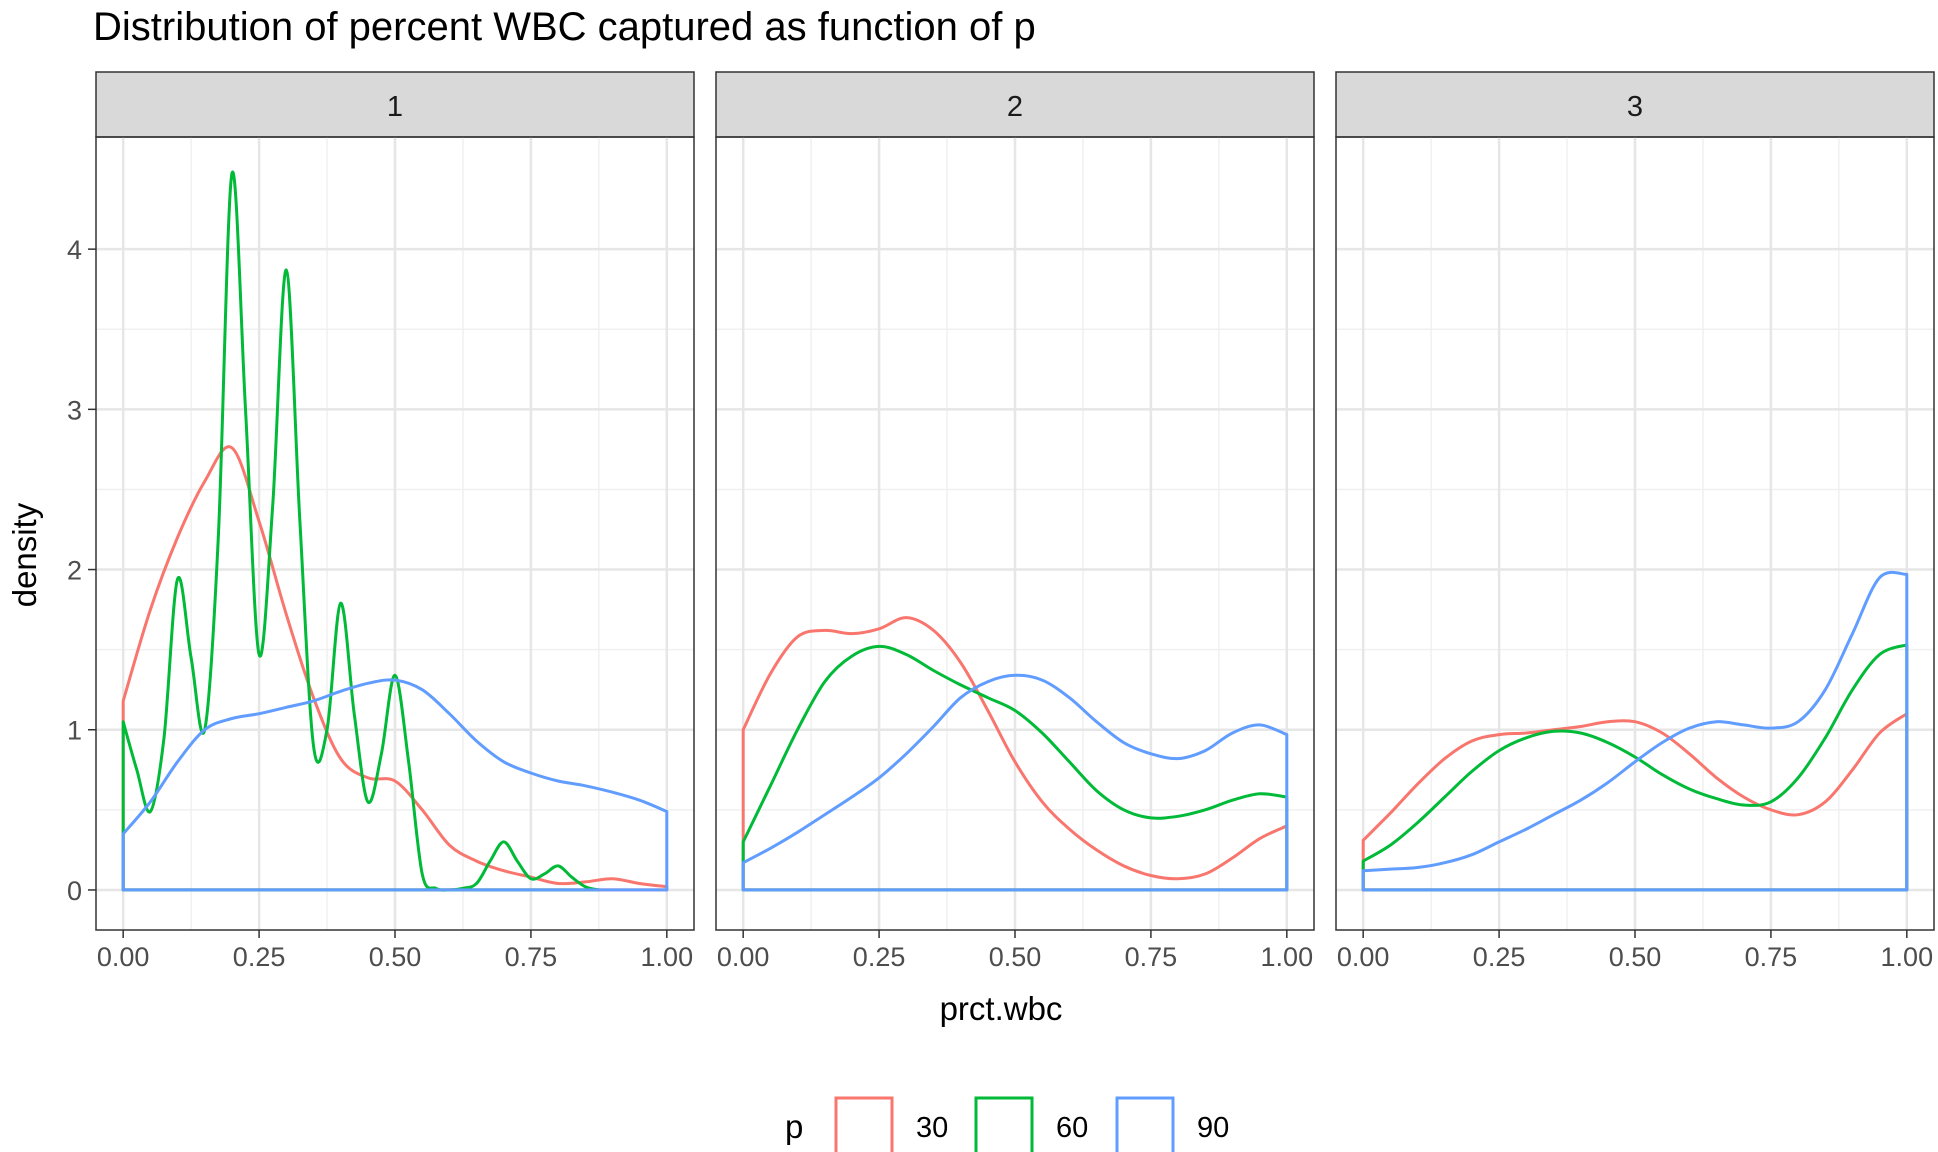  I want to click on legend-title: p, so click(794, 1126).